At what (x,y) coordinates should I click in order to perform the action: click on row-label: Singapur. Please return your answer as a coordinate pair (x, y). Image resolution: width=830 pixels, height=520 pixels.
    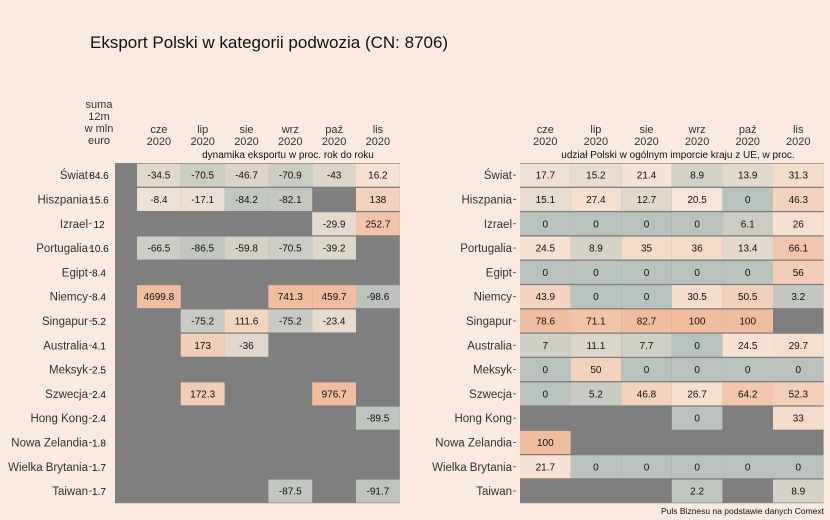
    Looking at the image, I should click on (65, 322).